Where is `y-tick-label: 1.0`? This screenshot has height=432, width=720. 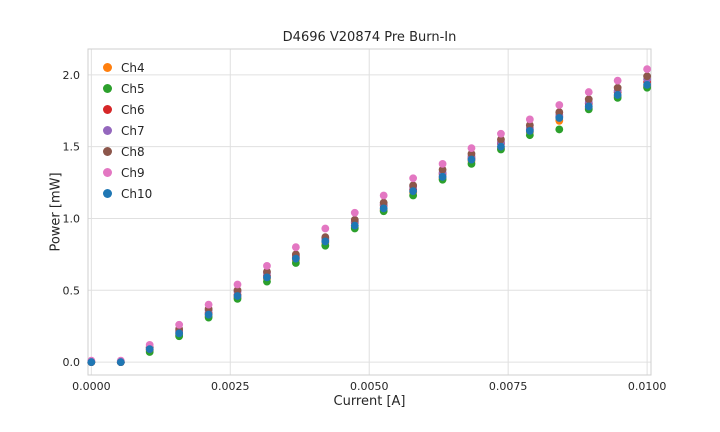 y-tick-label: 1.0 is located at coordinates (72, 218).